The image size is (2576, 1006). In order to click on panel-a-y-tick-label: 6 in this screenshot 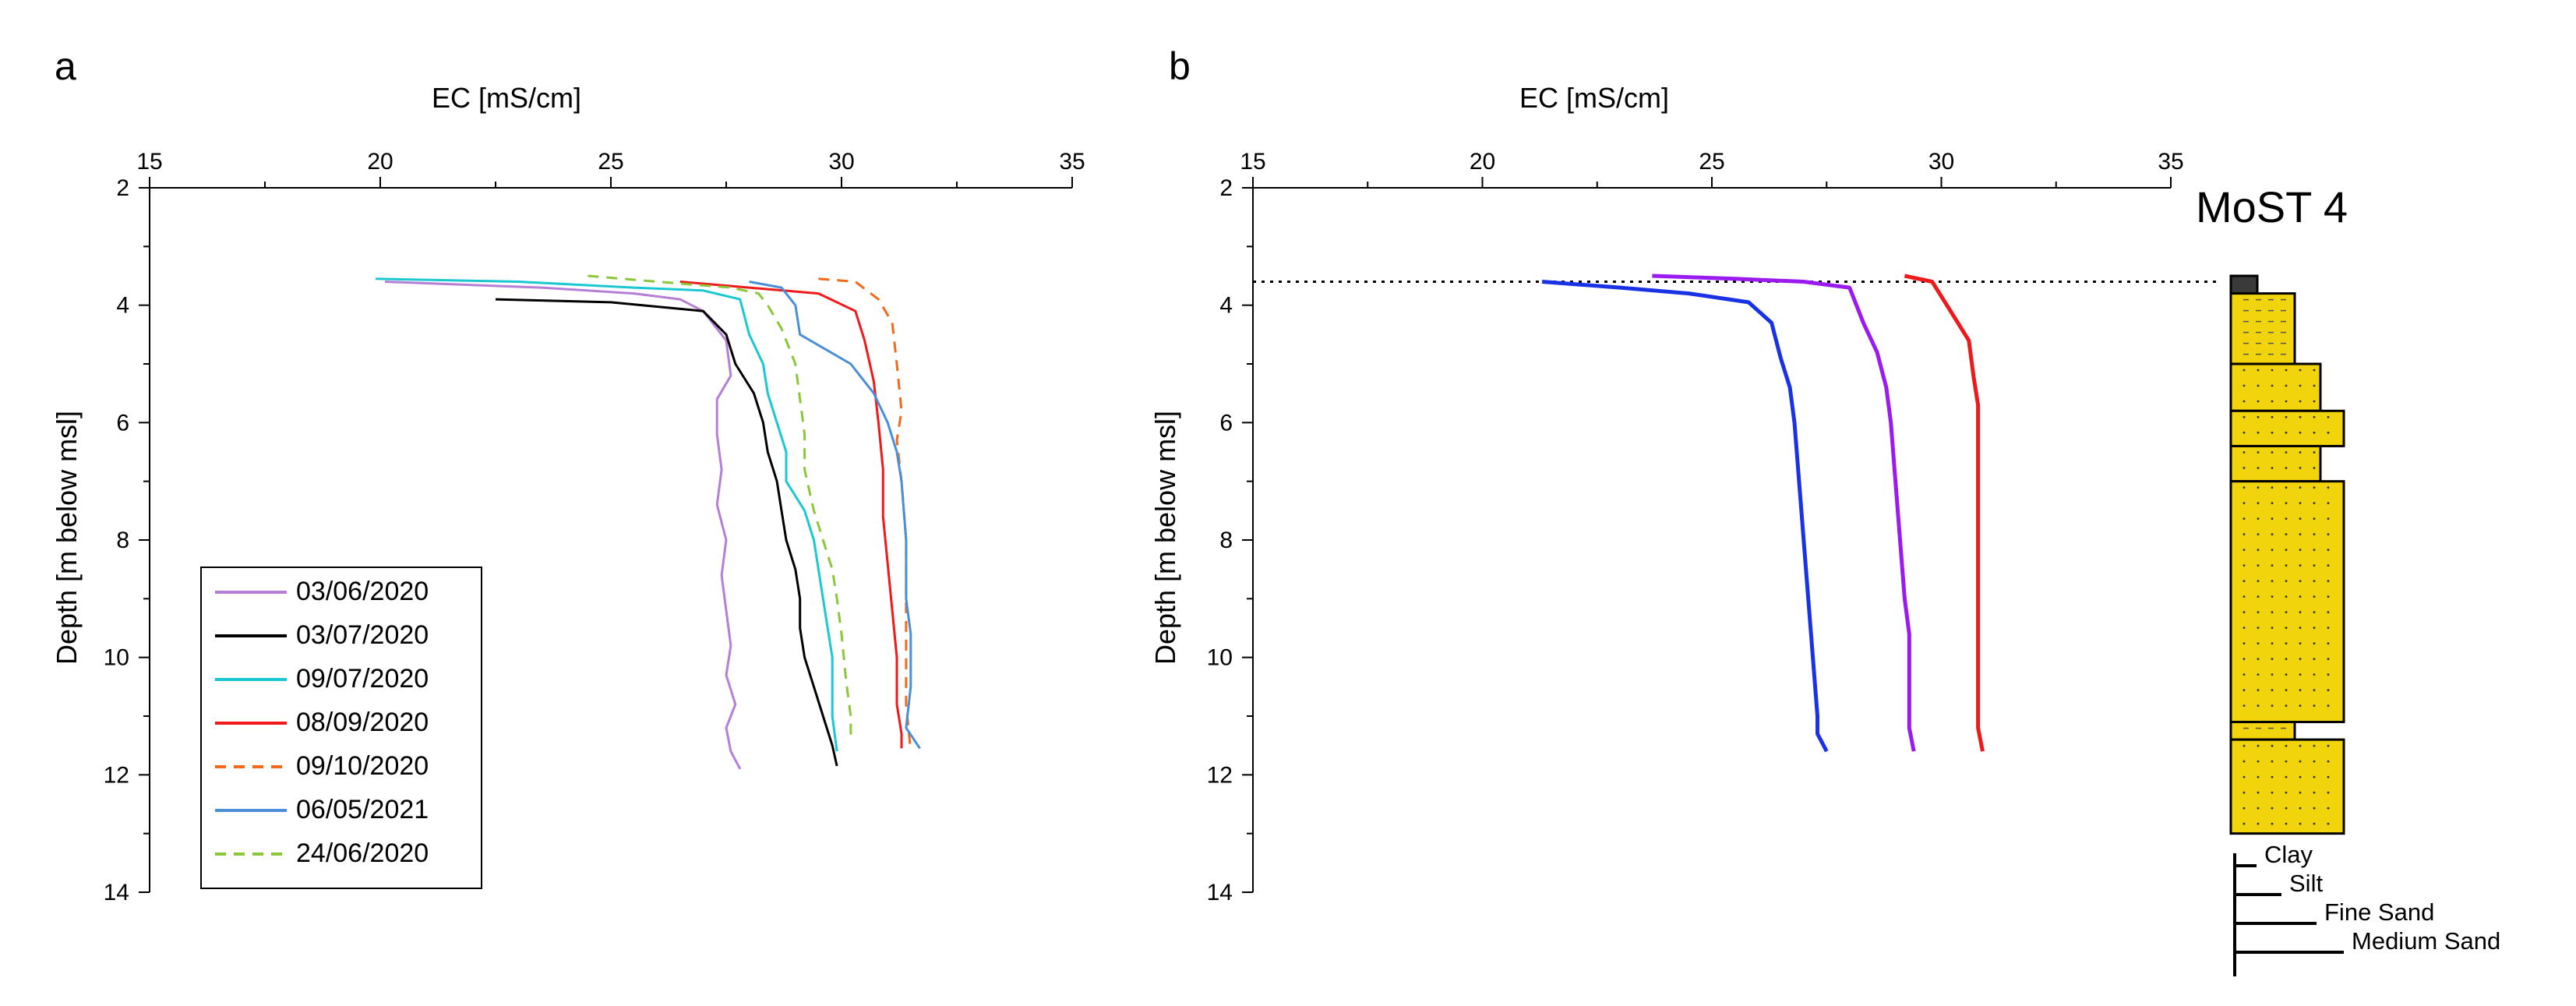, I will do `click(122, 423)`.